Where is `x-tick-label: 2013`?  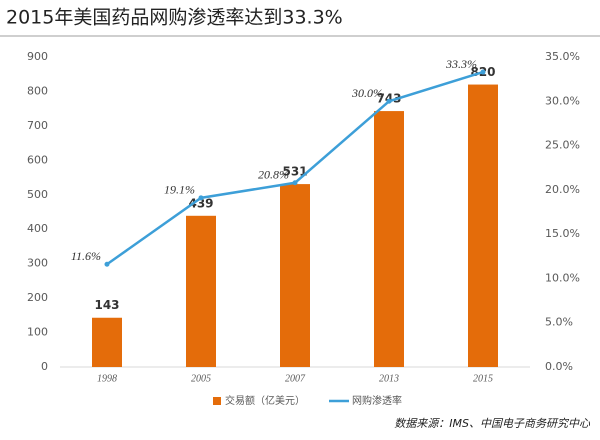
x-tick-label: 2013 is located at coordinates (389, 378).